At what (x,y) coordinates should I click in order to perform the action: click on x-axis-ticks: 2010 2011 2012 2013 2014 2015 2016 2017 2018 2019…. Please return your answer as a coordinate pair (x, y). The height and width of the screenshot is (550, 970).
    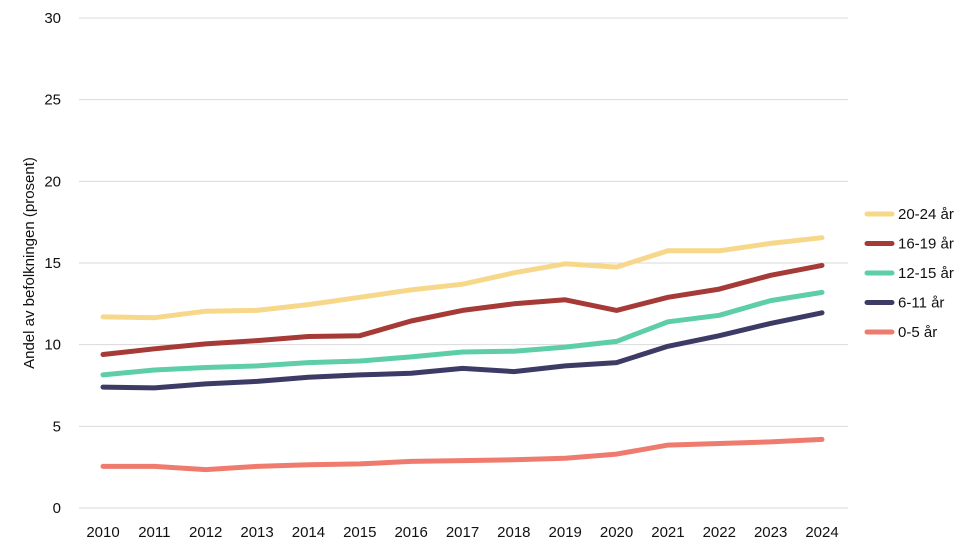
    Looking at the image, I should click on (462, 532).